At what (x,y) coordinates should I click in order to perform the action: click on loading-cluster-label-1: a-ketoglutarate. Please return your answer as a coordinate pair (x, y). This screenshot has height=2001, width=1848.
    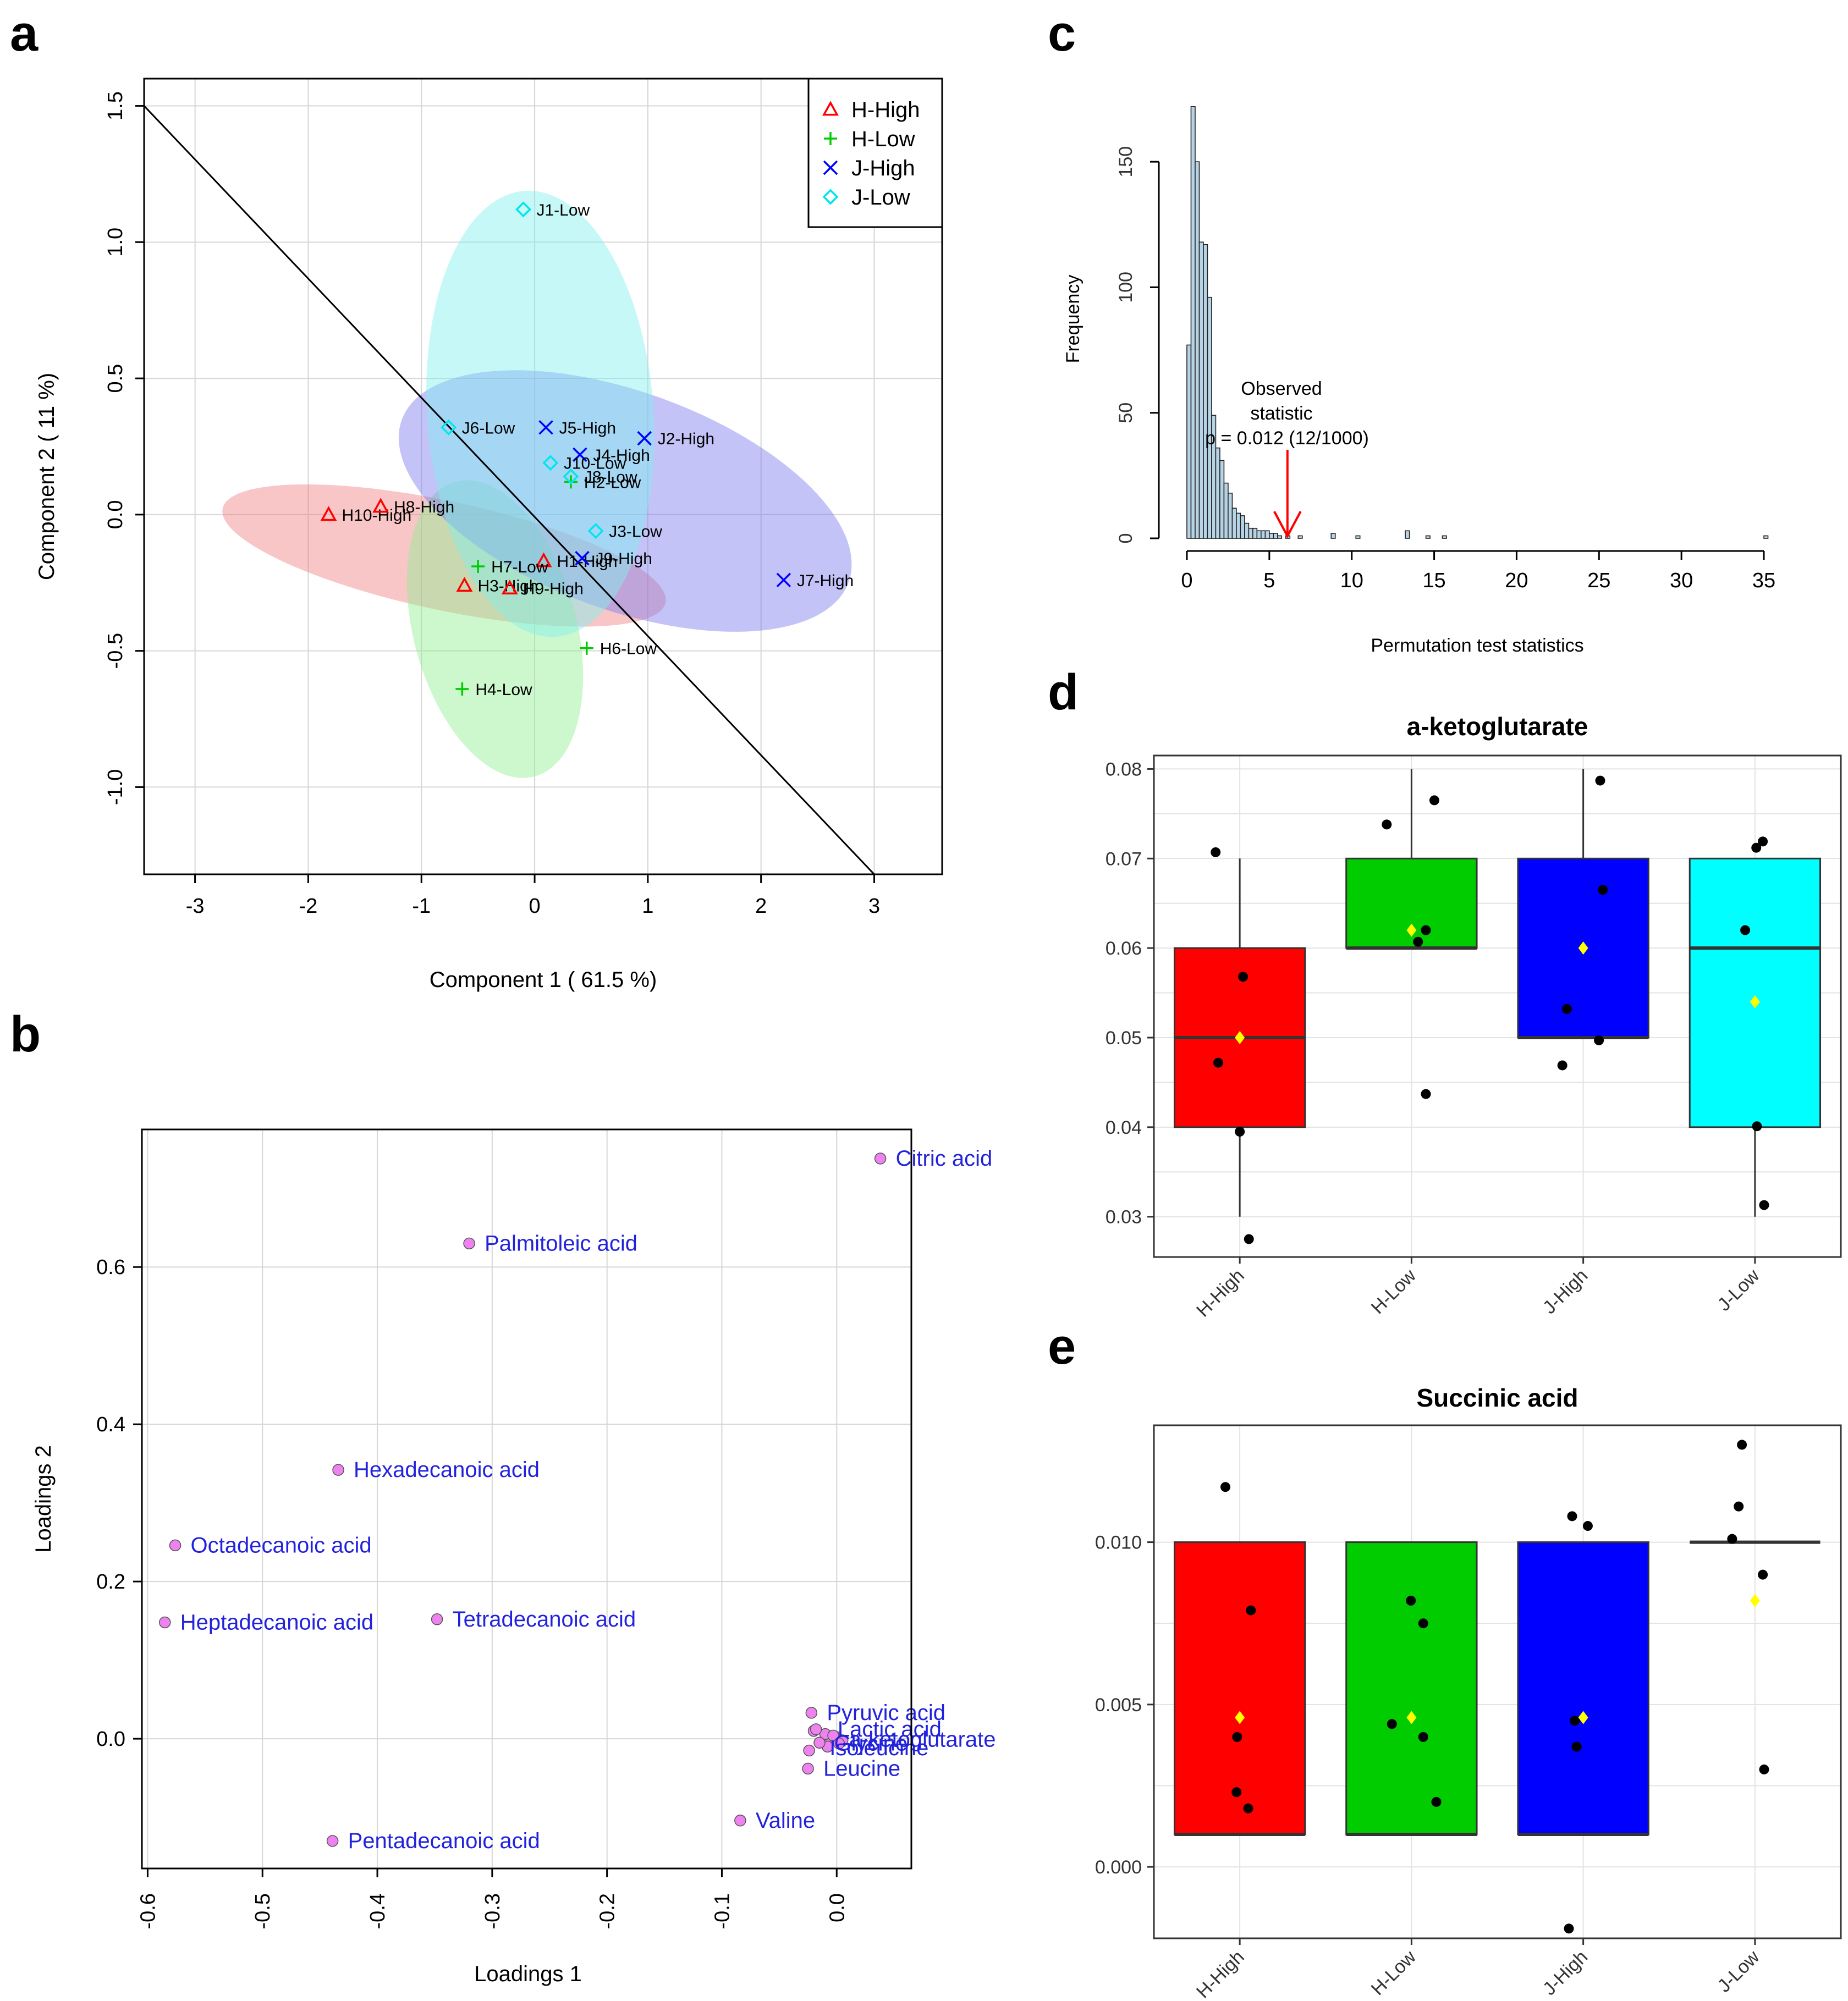
    Looking at the image, I should click on (923, 1740).